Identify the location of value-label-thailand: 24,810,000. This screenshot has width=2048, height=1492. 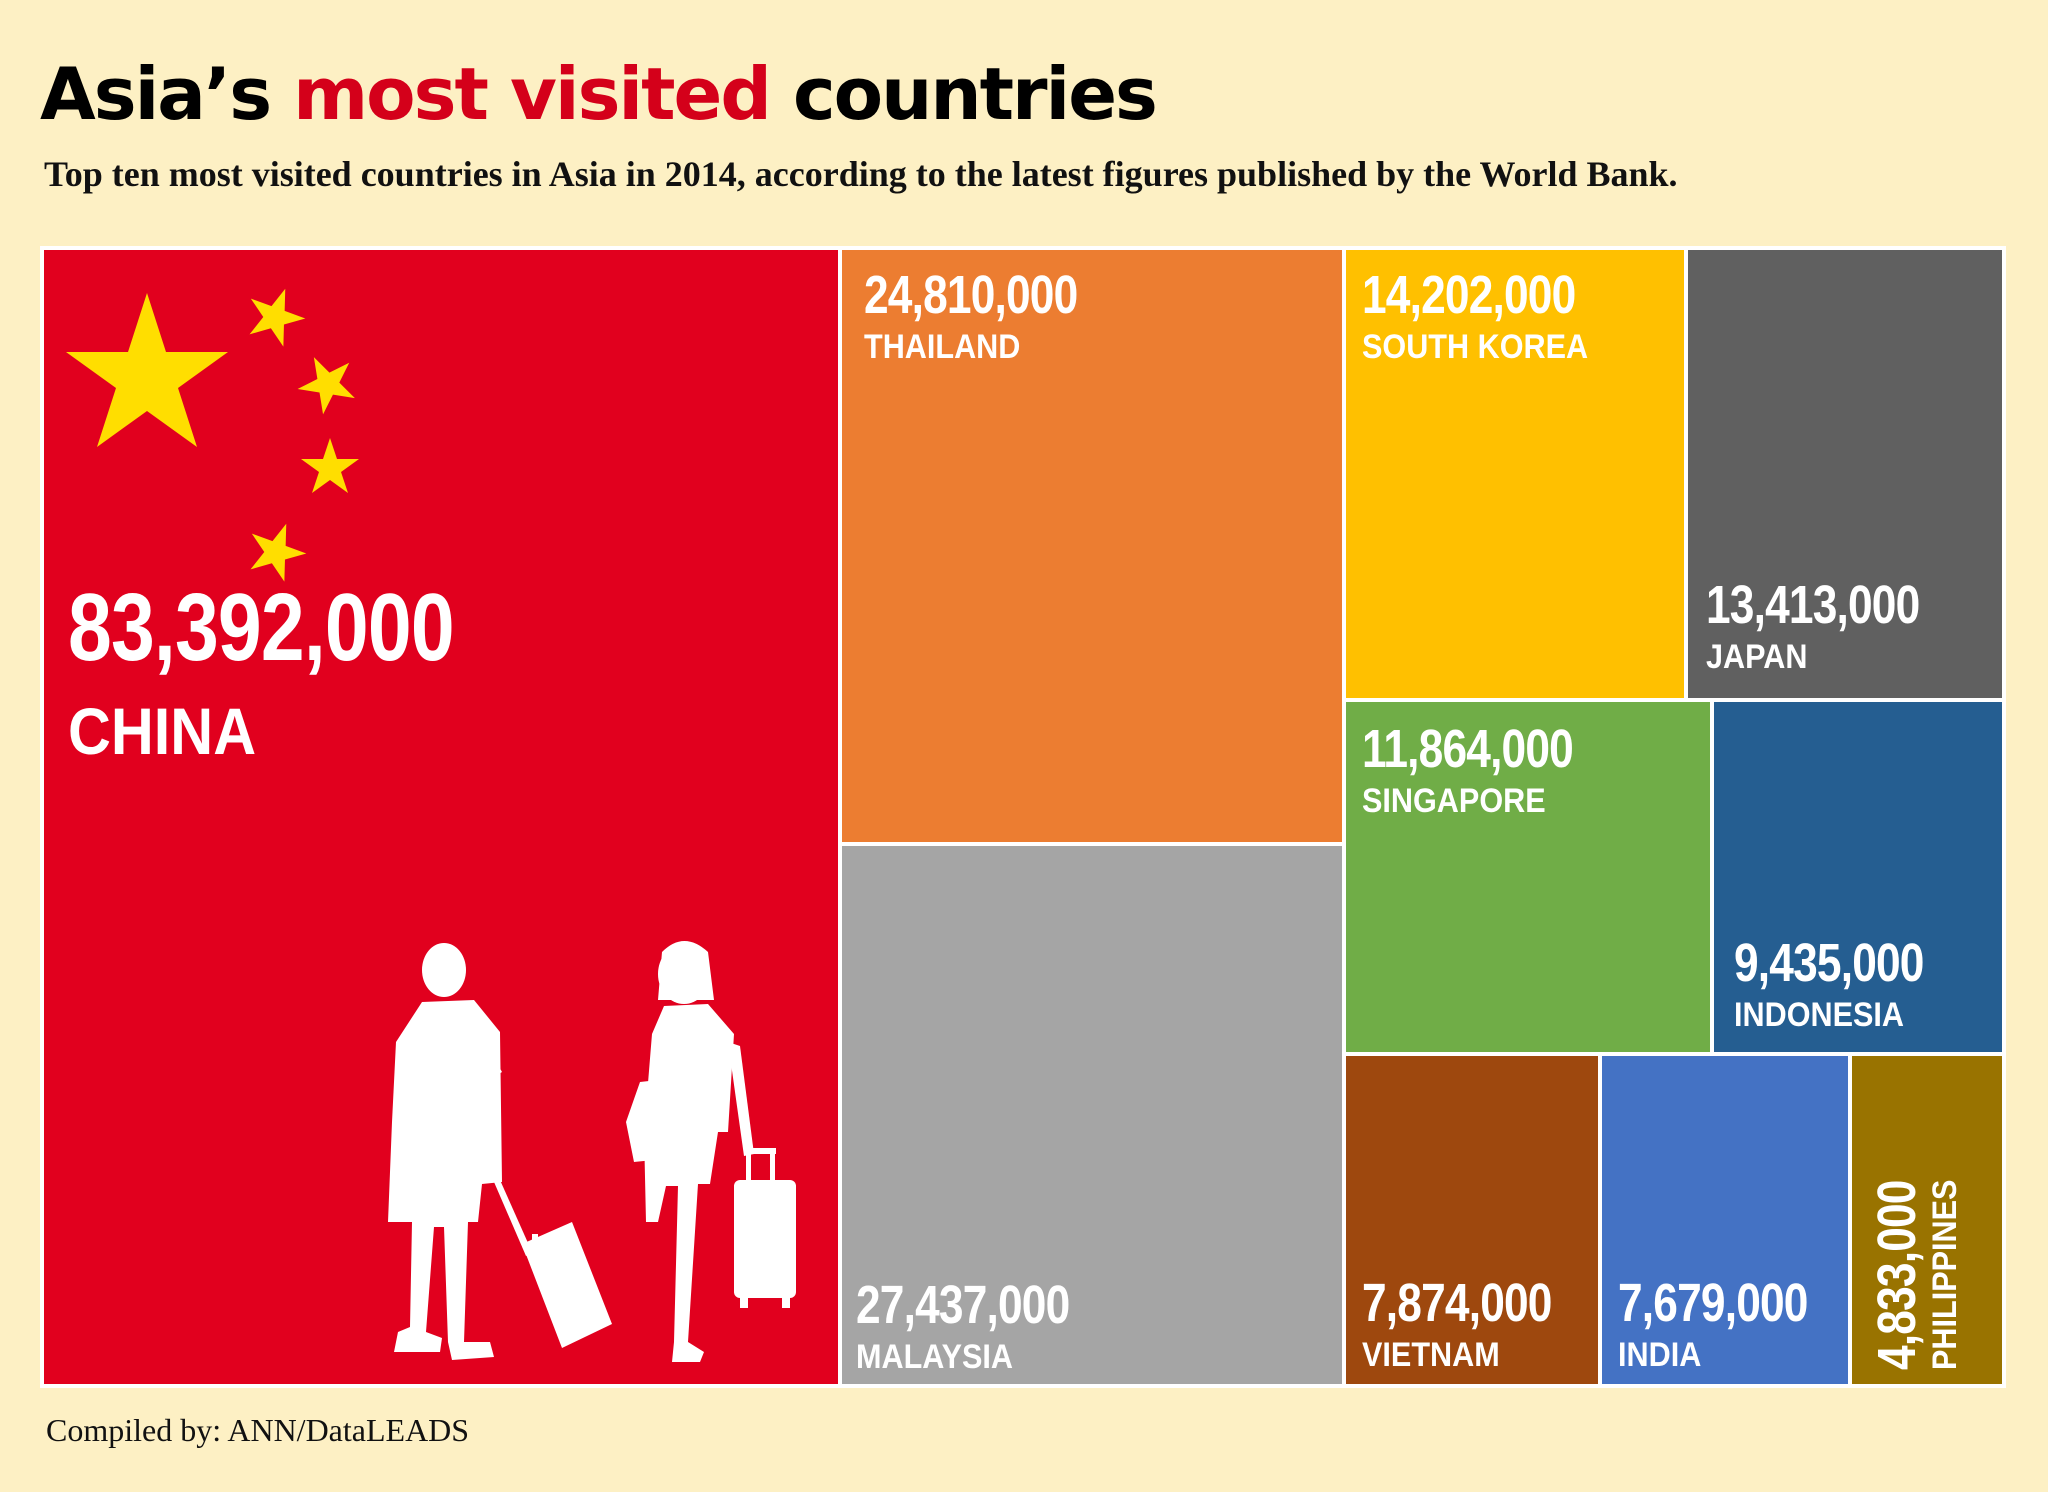
(971, 295).